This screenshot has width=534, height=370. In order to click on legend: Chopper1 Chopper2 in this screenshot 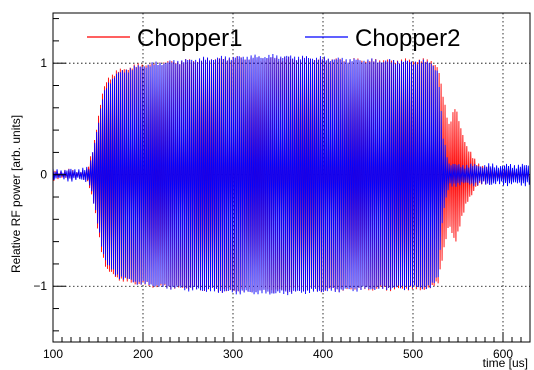, I will do `click(273, 38)`.